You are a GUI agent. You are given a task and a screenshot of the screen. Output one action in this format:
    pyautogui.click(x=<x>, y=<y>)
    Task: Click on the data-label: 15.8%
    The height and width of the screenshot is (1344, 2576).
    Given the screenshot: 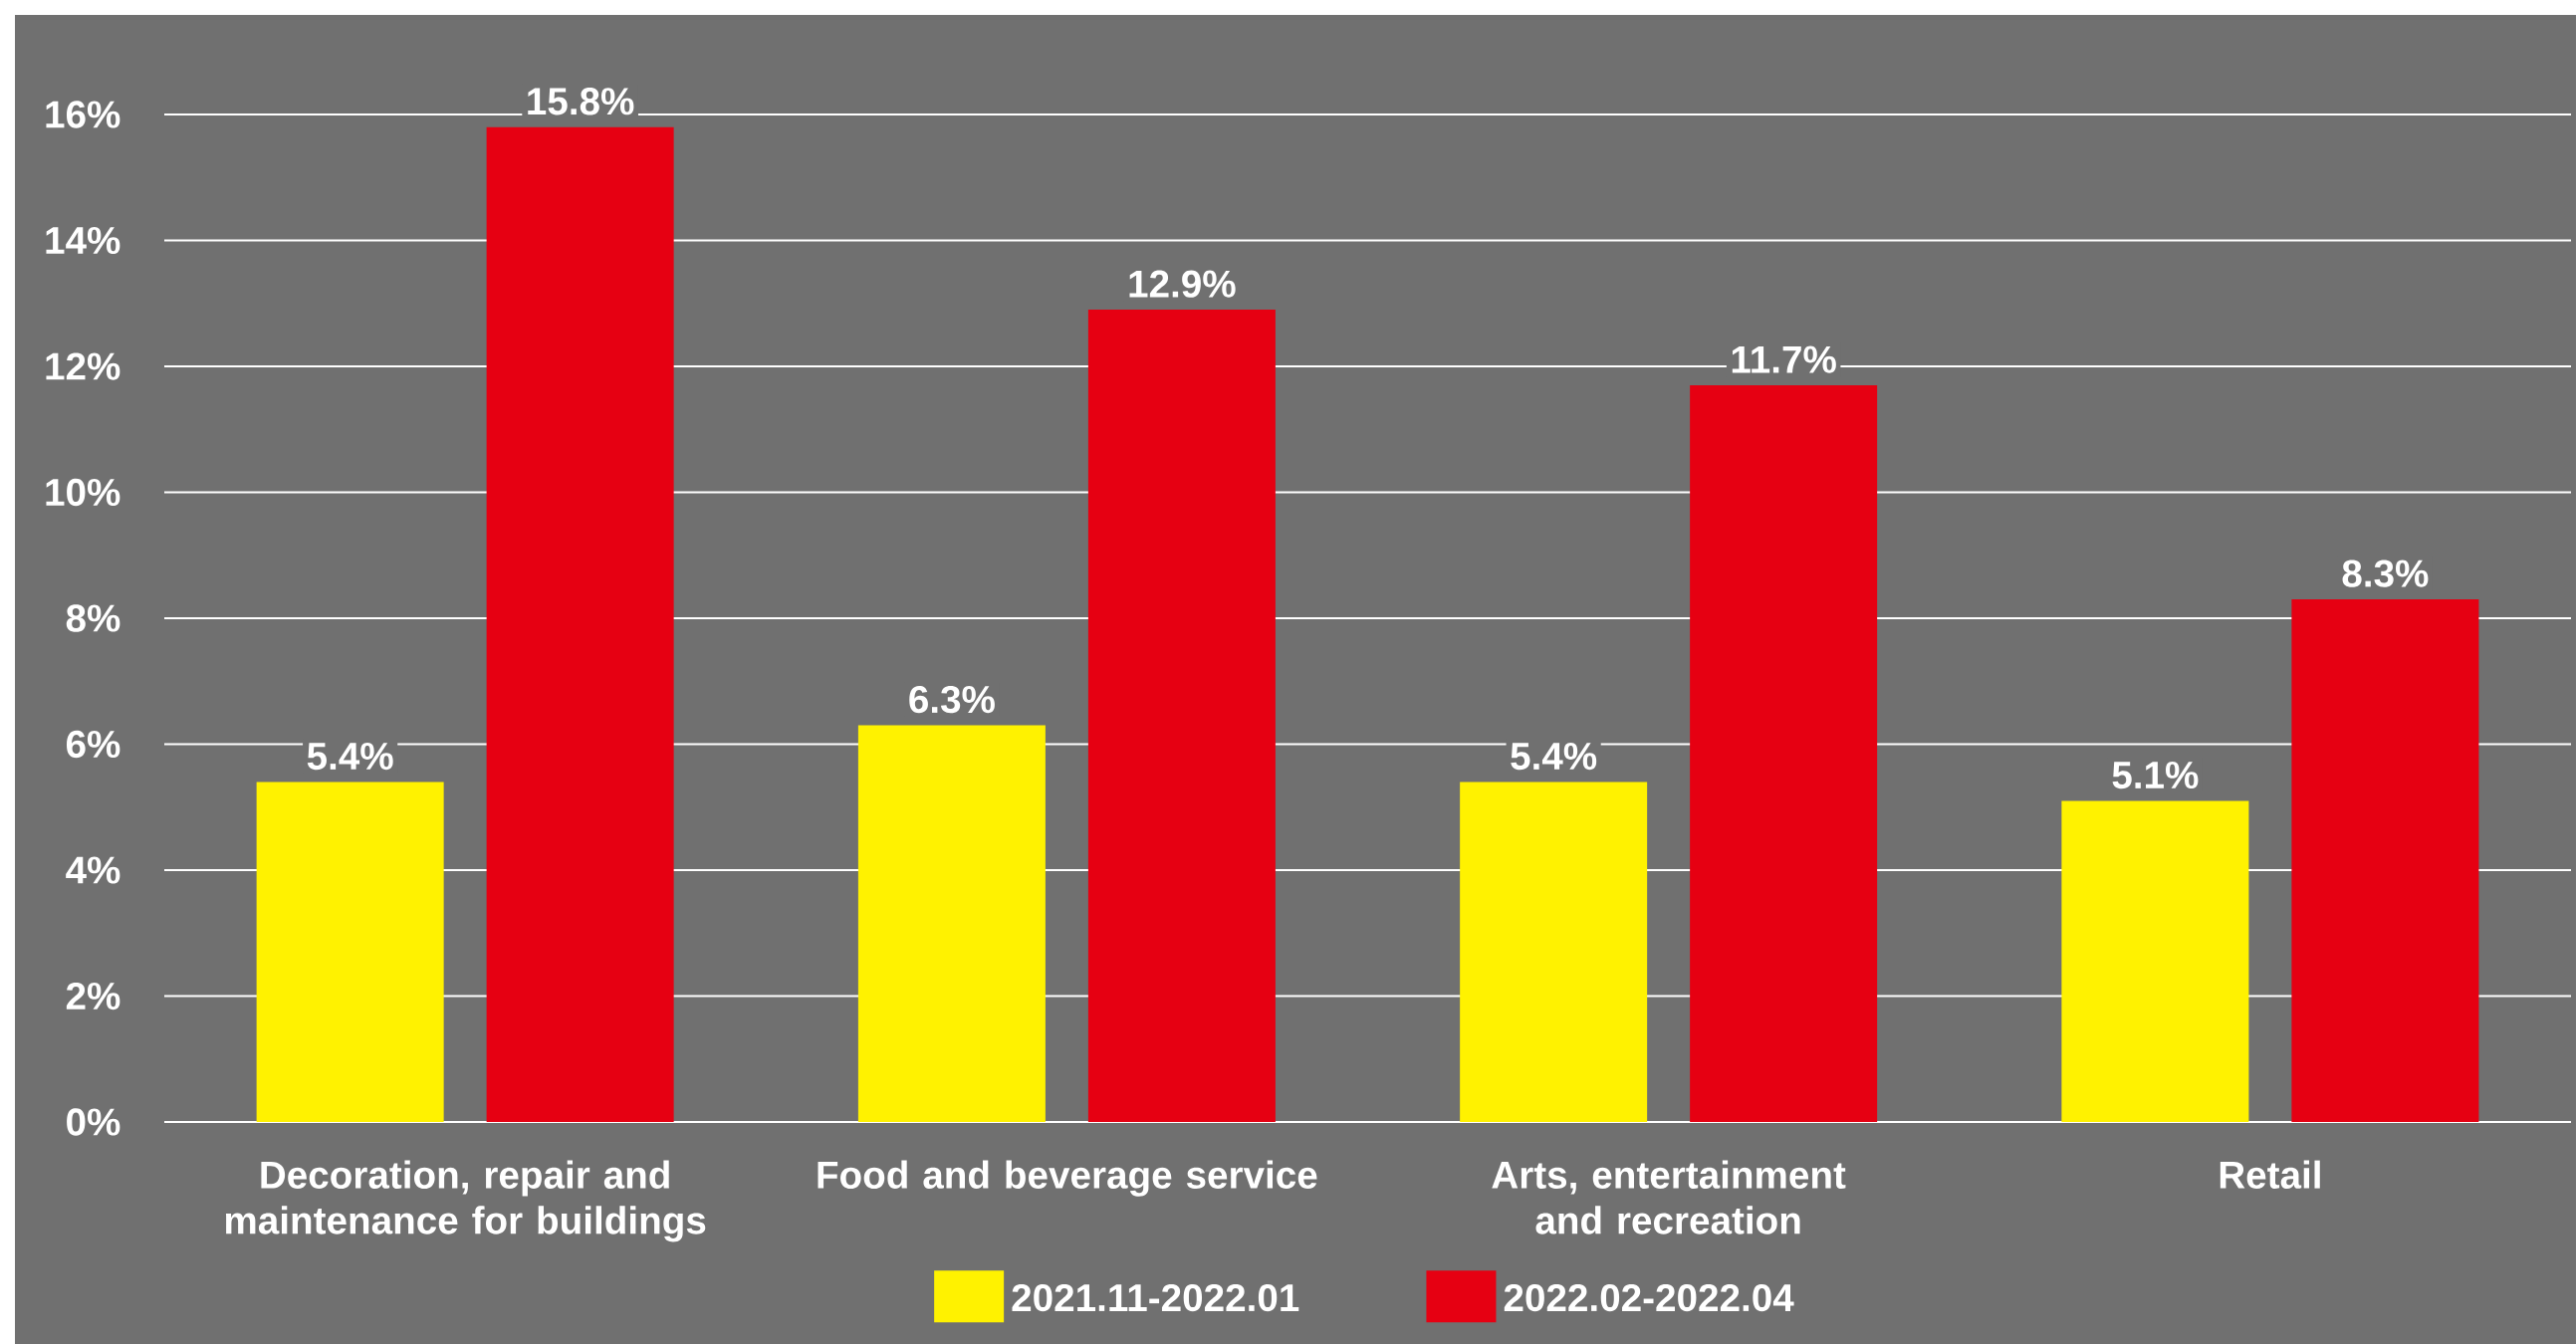 What is the action you would take?
    pyautogui.click(x=581, y=102)
    